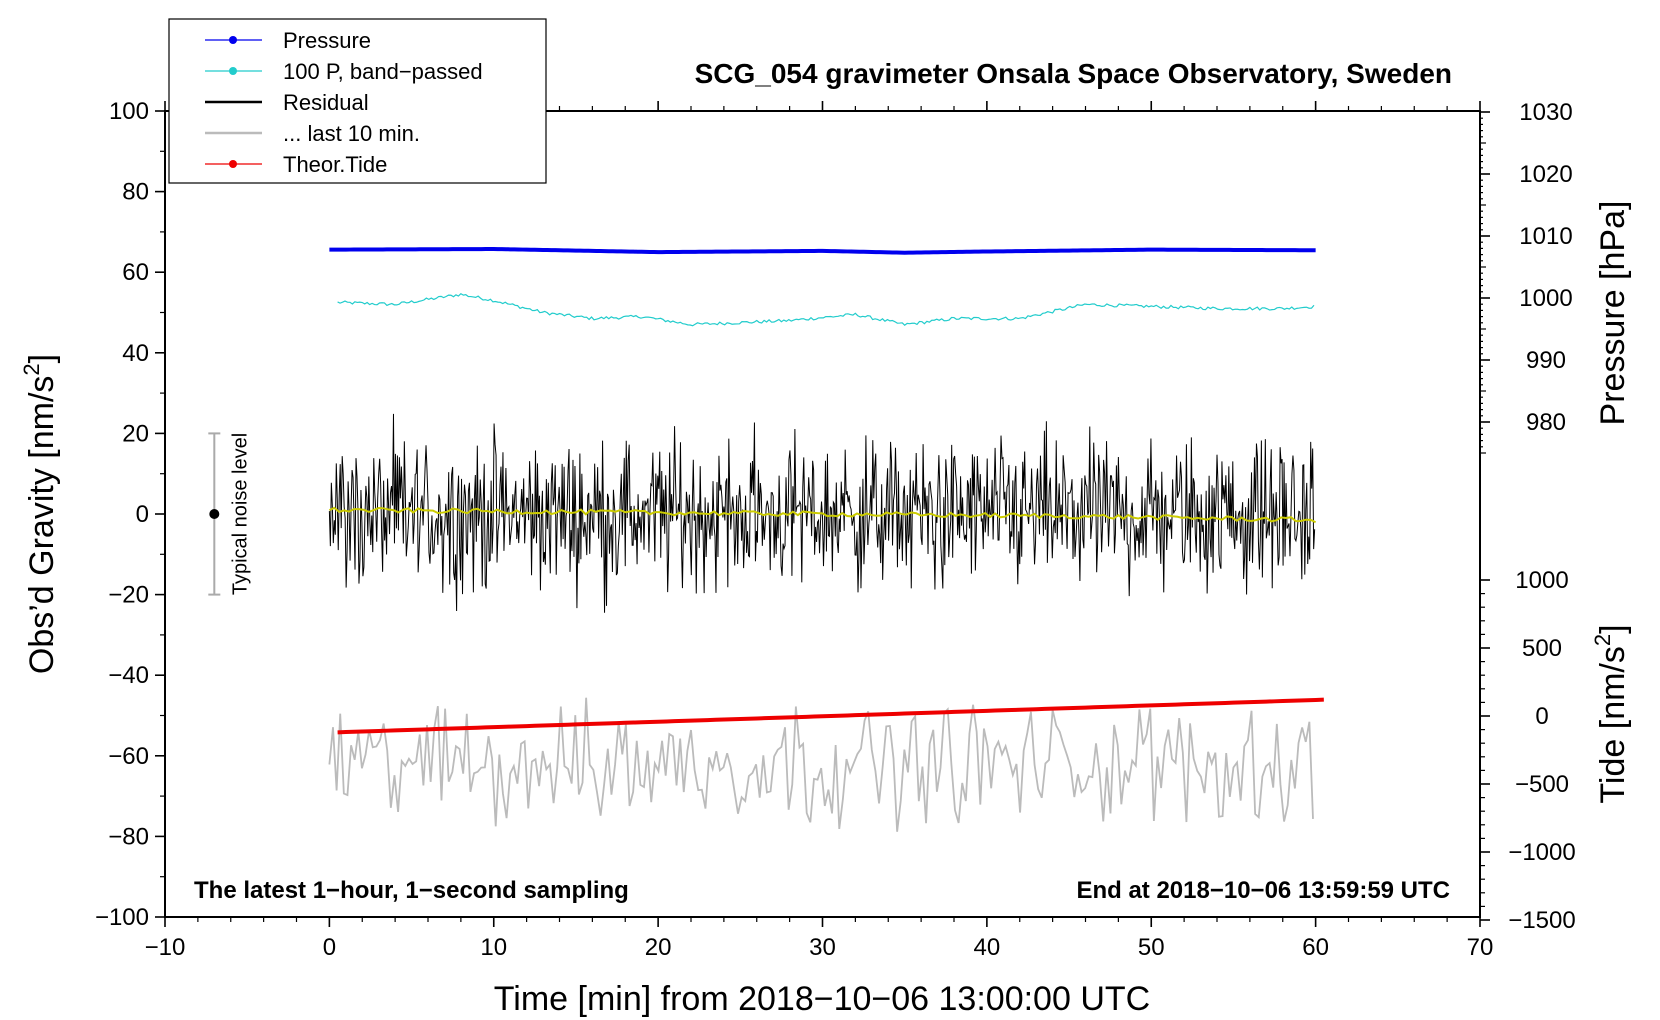 The height and width of the screenshot is (1020, 1660). What do you see at coordinates (822, 999) in the screenshot?
I see `x-axis-label: Time [min] from 2018−10−06 13:00:00 UTC` at bounding box center [822, 999].